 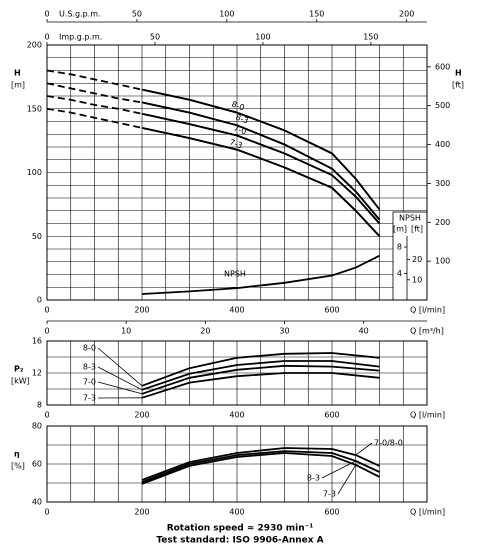 What do you see at coordinates (39, 300) in the screenshot?
I see `y-tick-label: 0` at bounding box center [39, 300].